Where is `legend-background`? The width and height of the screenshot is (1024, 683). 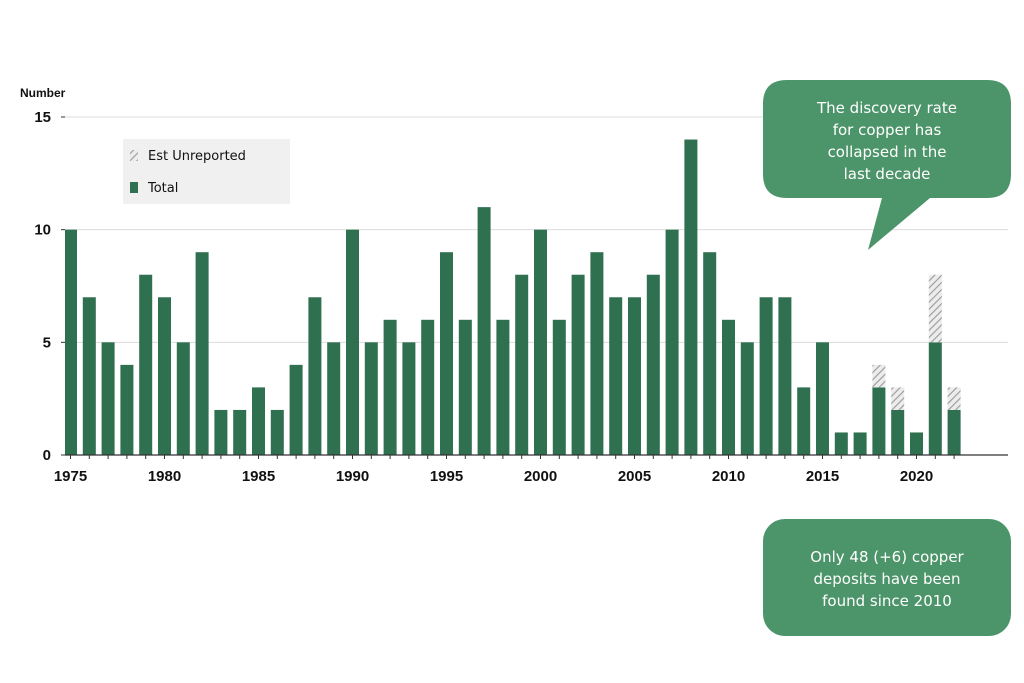 legend-background is located at coordinates (206, 171).